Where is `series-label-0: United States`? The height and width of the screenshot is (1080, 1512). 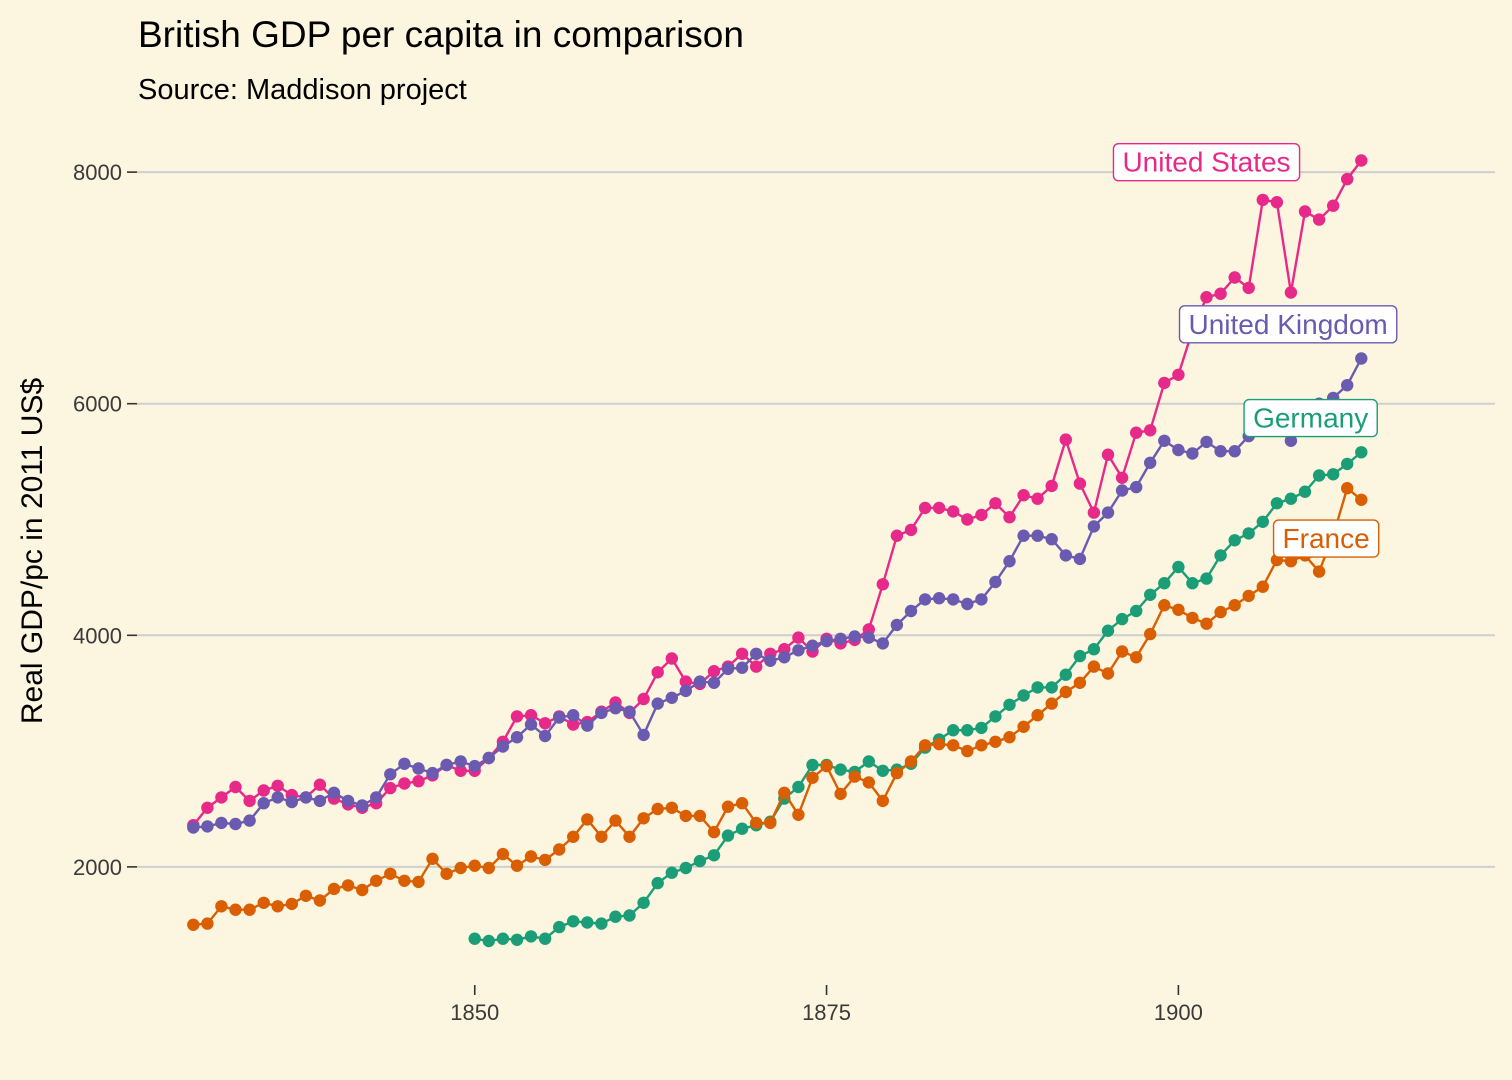 series-label-0: United States is located at coordinates (1206, 162).